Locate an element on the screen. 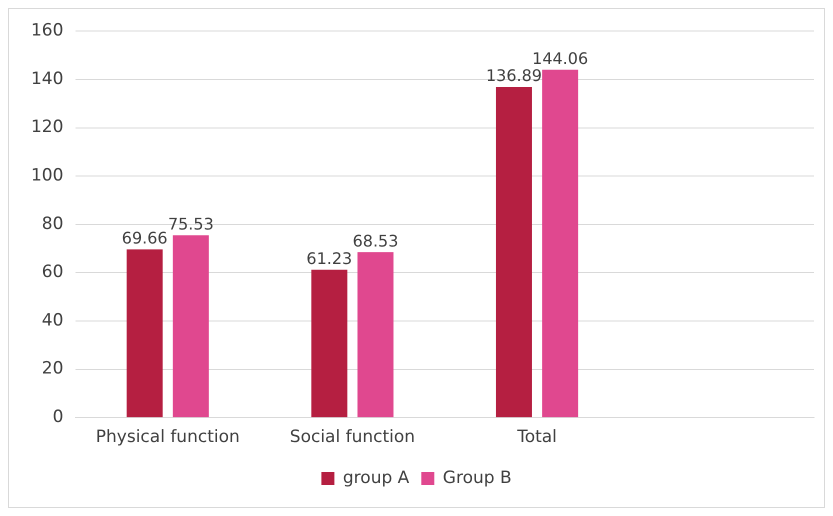 This screenshot has width=833, height=516. y-tick-label: 40 is located at coordinates (53, 320).